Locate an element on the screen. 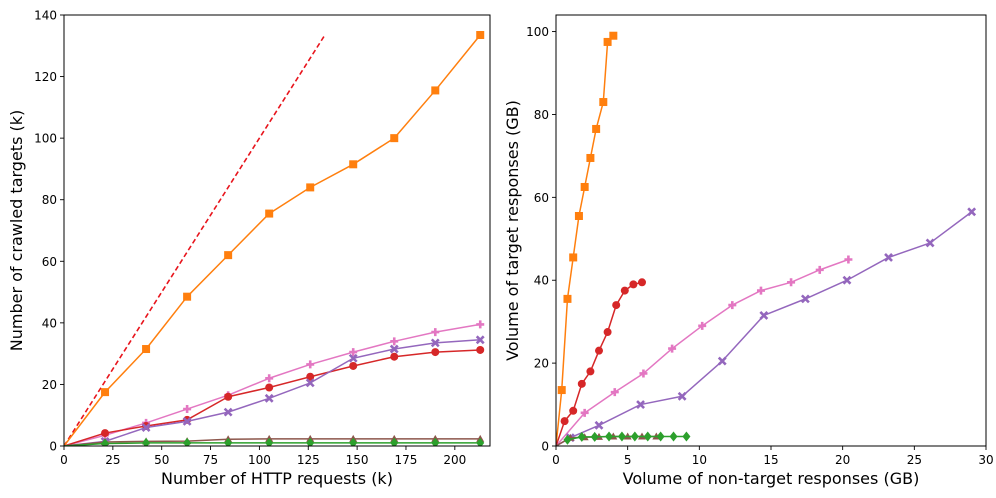  y-axis-label: Volume of target responses (GB) is located at coordinates (512, 230).